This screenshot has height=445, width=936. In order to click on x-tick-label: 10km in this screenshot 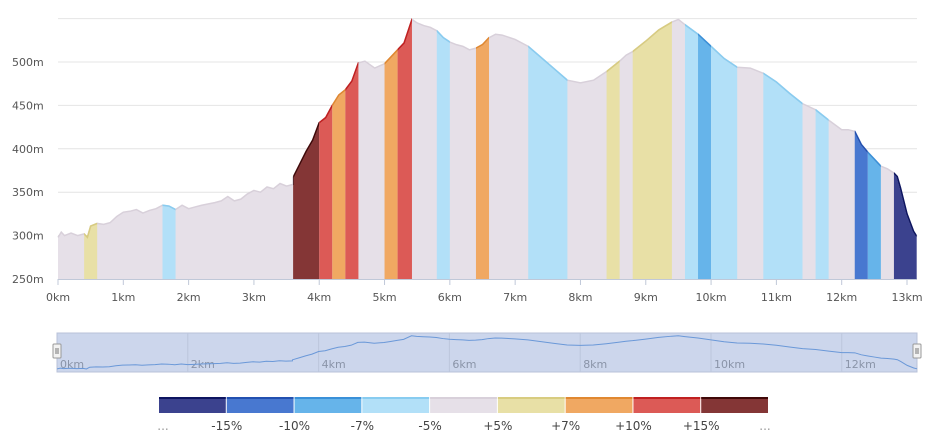, I will do `click(711, 297)`.